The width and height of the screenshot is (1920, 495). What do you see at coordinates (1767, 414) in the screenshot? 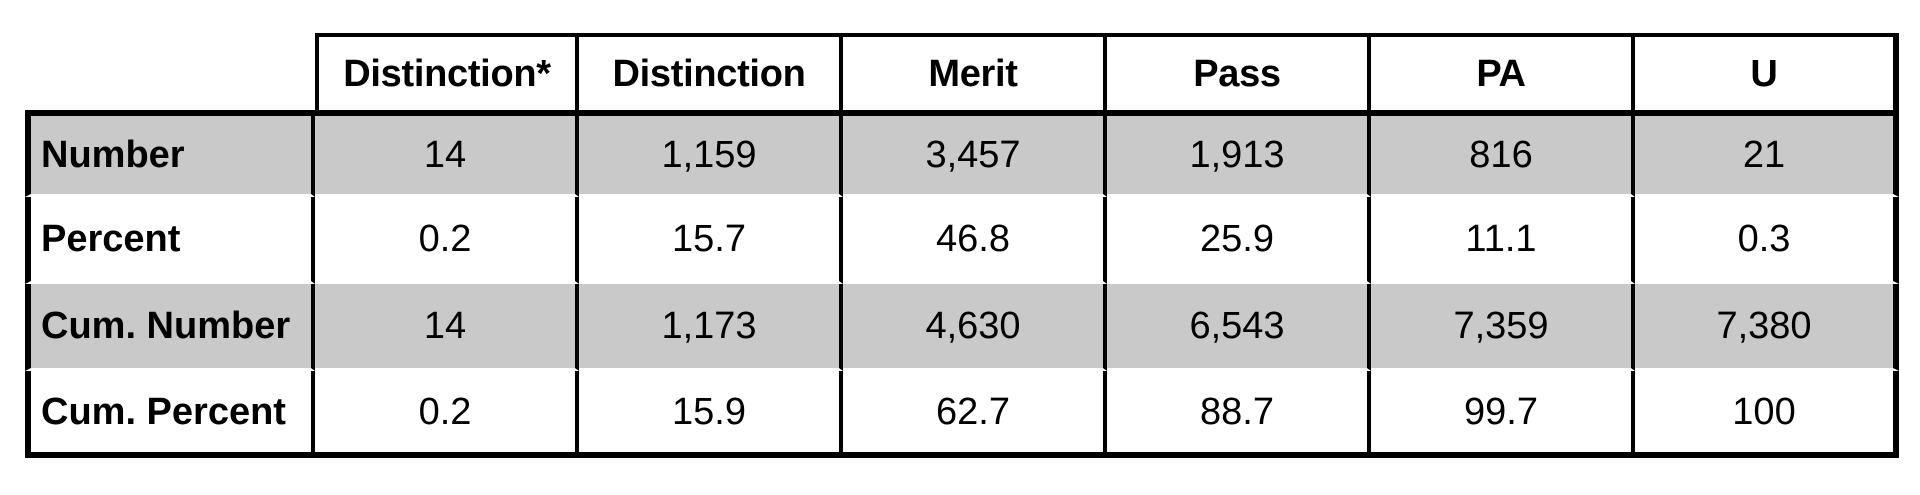
I see `data-cell: 100` at bounding box center [1767, 414].